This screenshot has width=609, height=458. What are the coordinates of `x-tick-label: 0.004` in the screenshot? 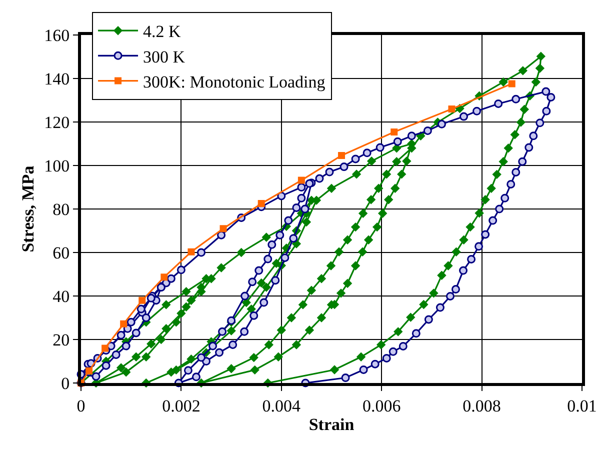 It's located at (282, 406).